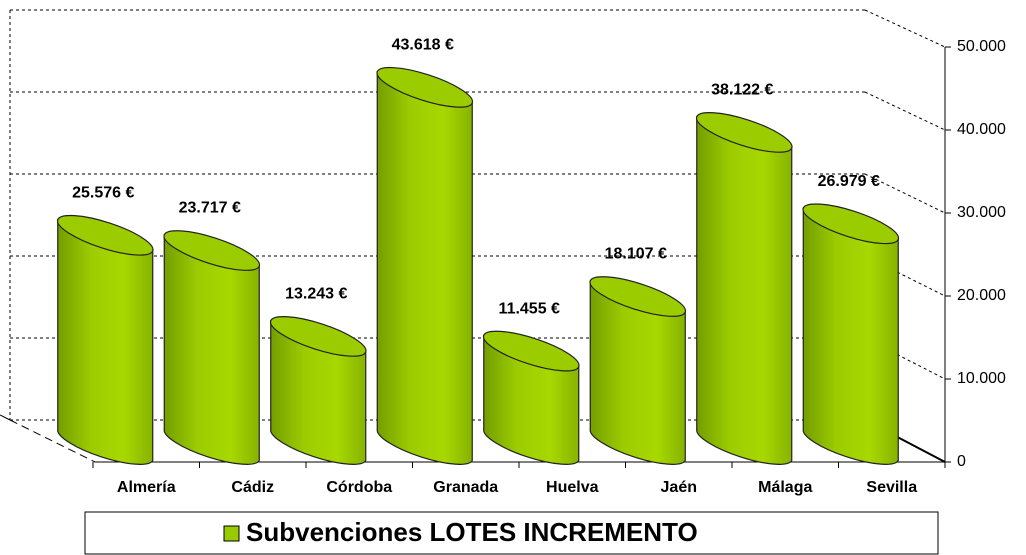 This screenshot has height=555, width=1026. What do you see at coordinates (423, 45) in the screenshot?
I see `value-label: 43.618 €` at bounding box center [423, 45].